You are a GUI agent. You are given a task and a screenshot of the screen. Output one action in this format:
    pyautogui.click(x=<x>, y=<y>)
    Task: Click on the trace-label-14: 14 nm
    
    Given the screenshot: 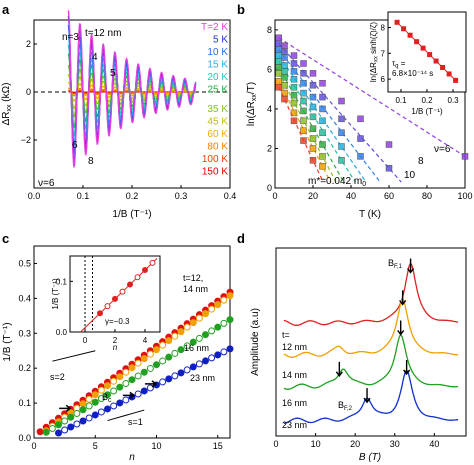 What is the action you would take?
    pyautogui.click(x=294, y=375)
    